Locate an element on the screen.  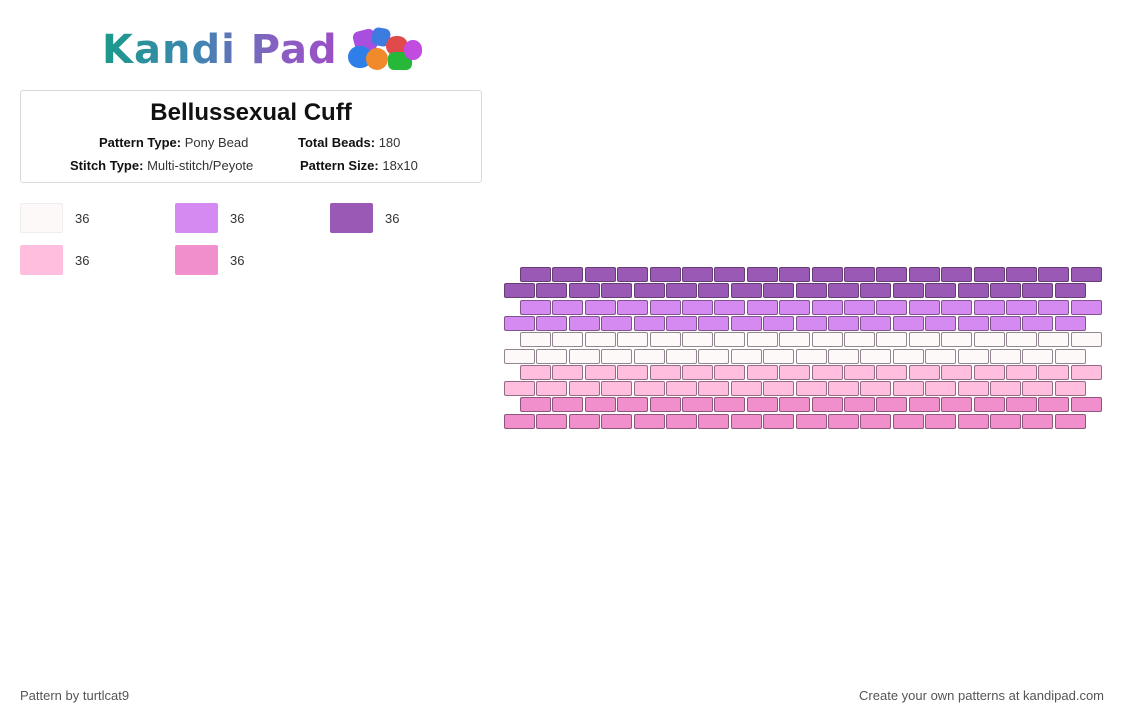
bead-pattern-grid is located at coordinates (805, 350).